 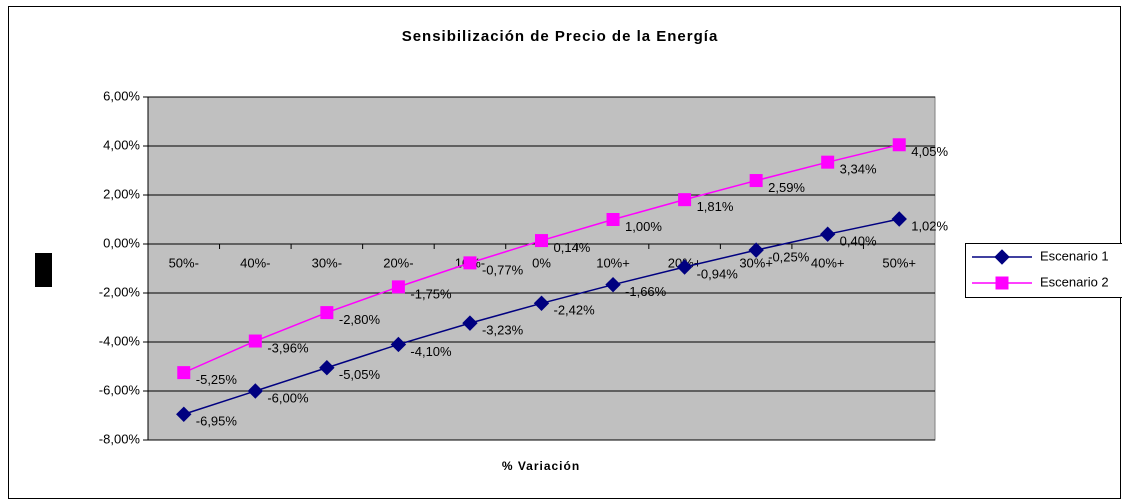 I want to click on y-tick-label: 2,00%, so click(x=121, y=193).